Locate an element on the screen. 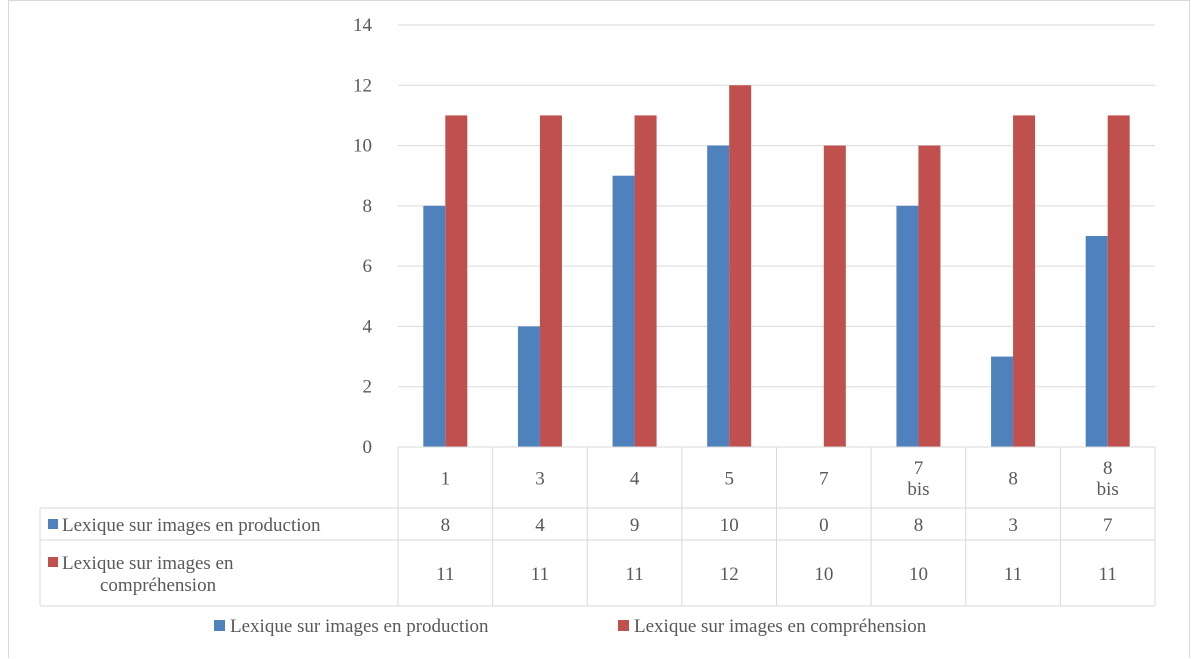 This screenshot has height=659, width=1194. y-tick-label: 14 is located at coordinates (363, 25).